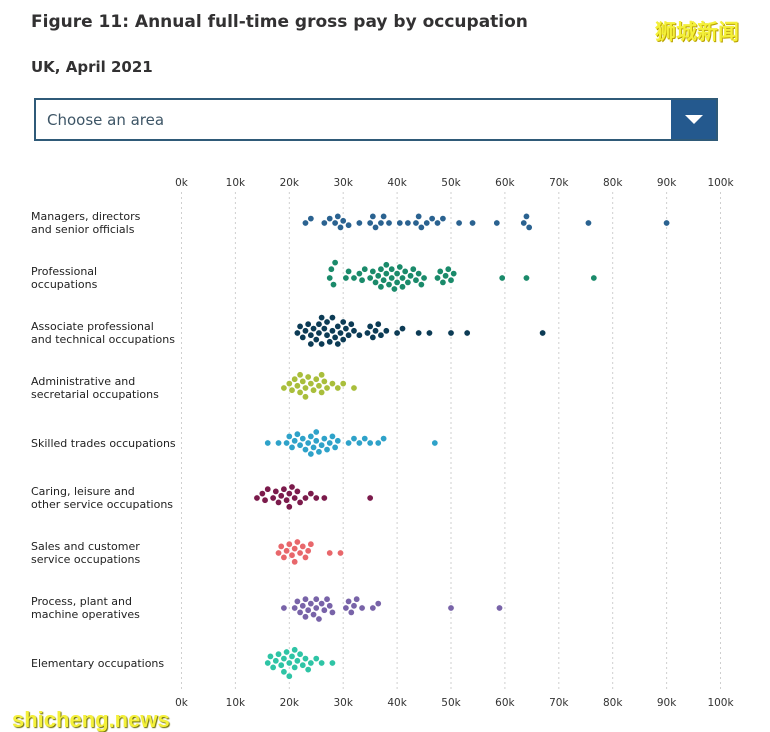 The width and height of the screenshot is (770, 732). I want to click on area-select-dropdown-button, so click(693, 119).